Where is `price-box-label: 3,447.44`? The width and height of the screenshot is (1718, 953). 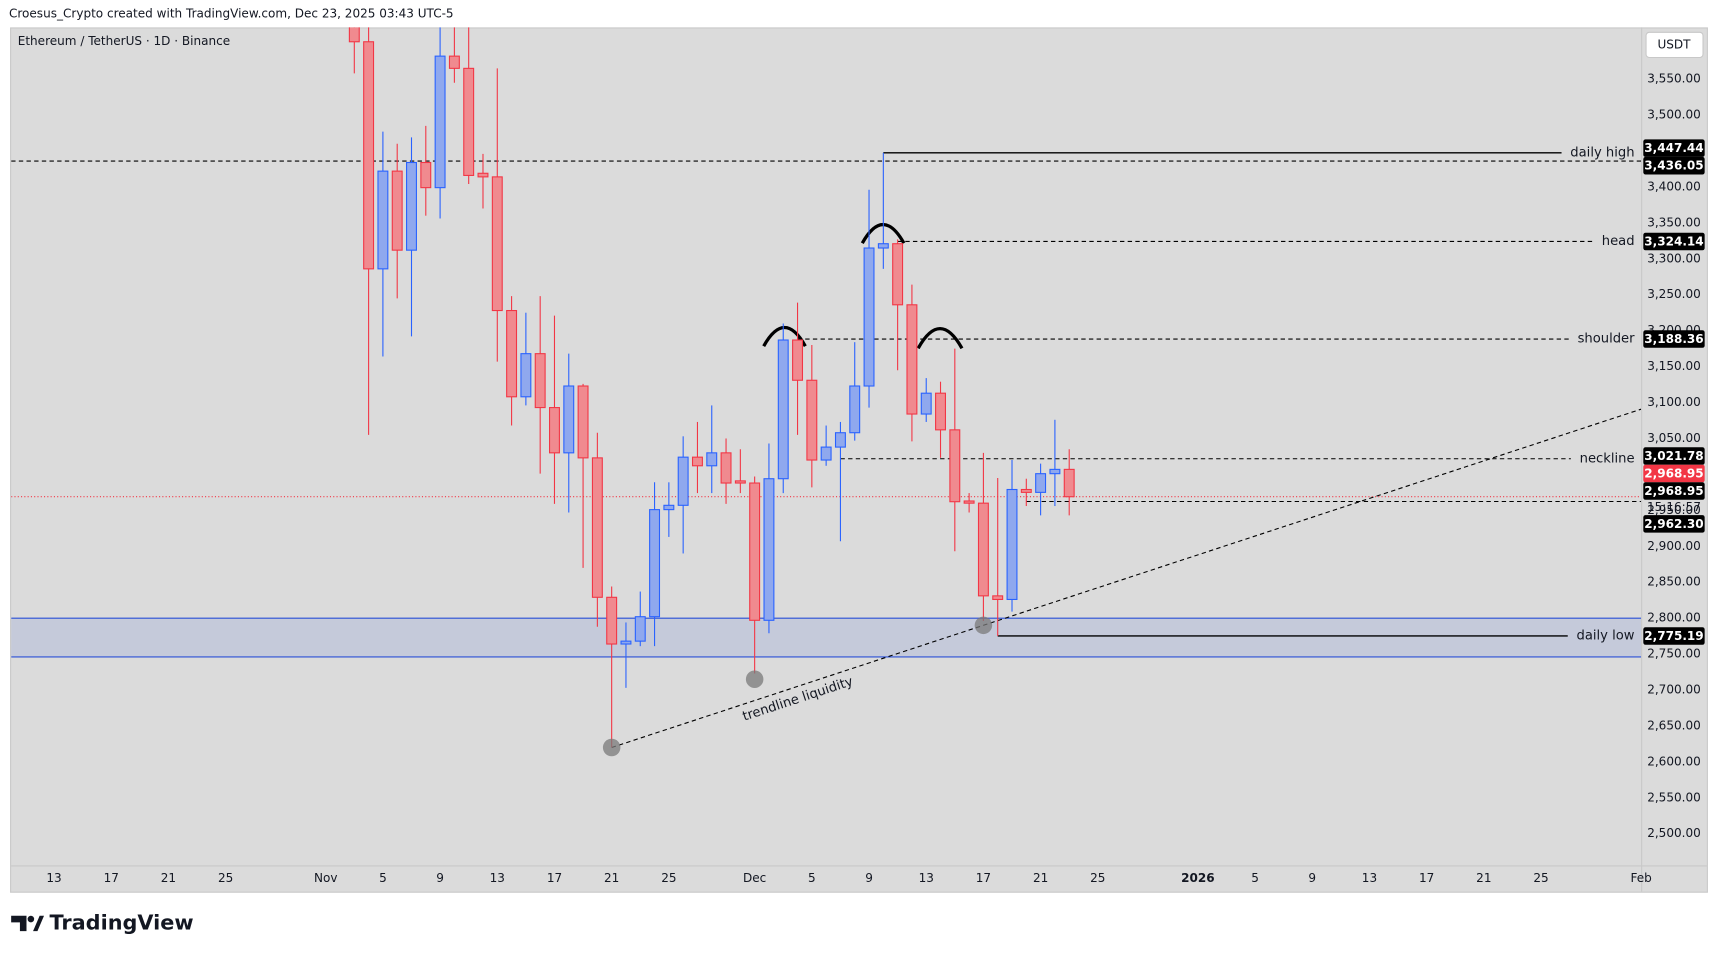 price-box-label: 3,447.44 is located at coordinates (1673, 148).